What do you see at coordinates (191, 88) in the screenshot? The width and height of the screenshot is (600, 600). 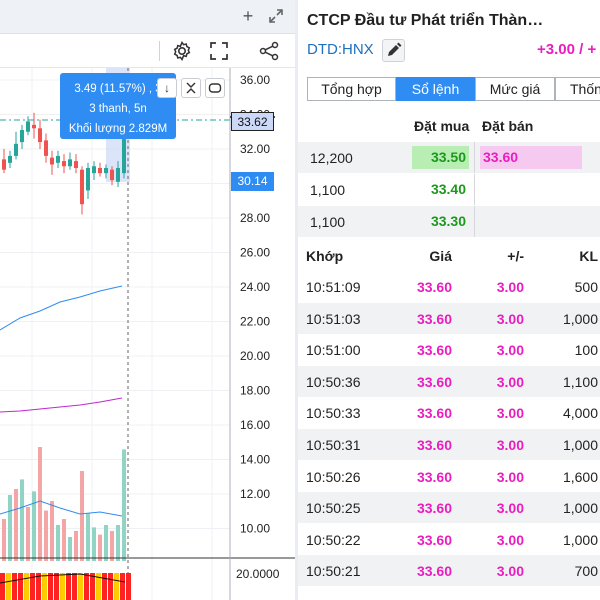 I see `collapse-icon` at bounding box center [191, 88].